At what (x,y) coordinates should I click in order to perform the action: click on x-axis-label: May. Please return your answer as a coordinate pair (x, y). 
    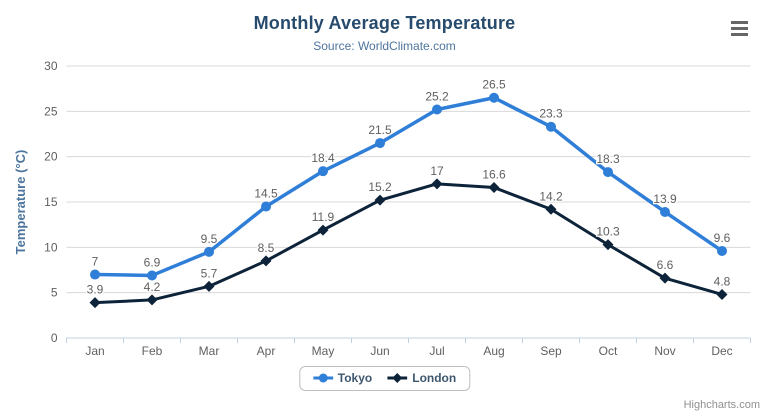
    Looking at the image, I should click on (323, 351).